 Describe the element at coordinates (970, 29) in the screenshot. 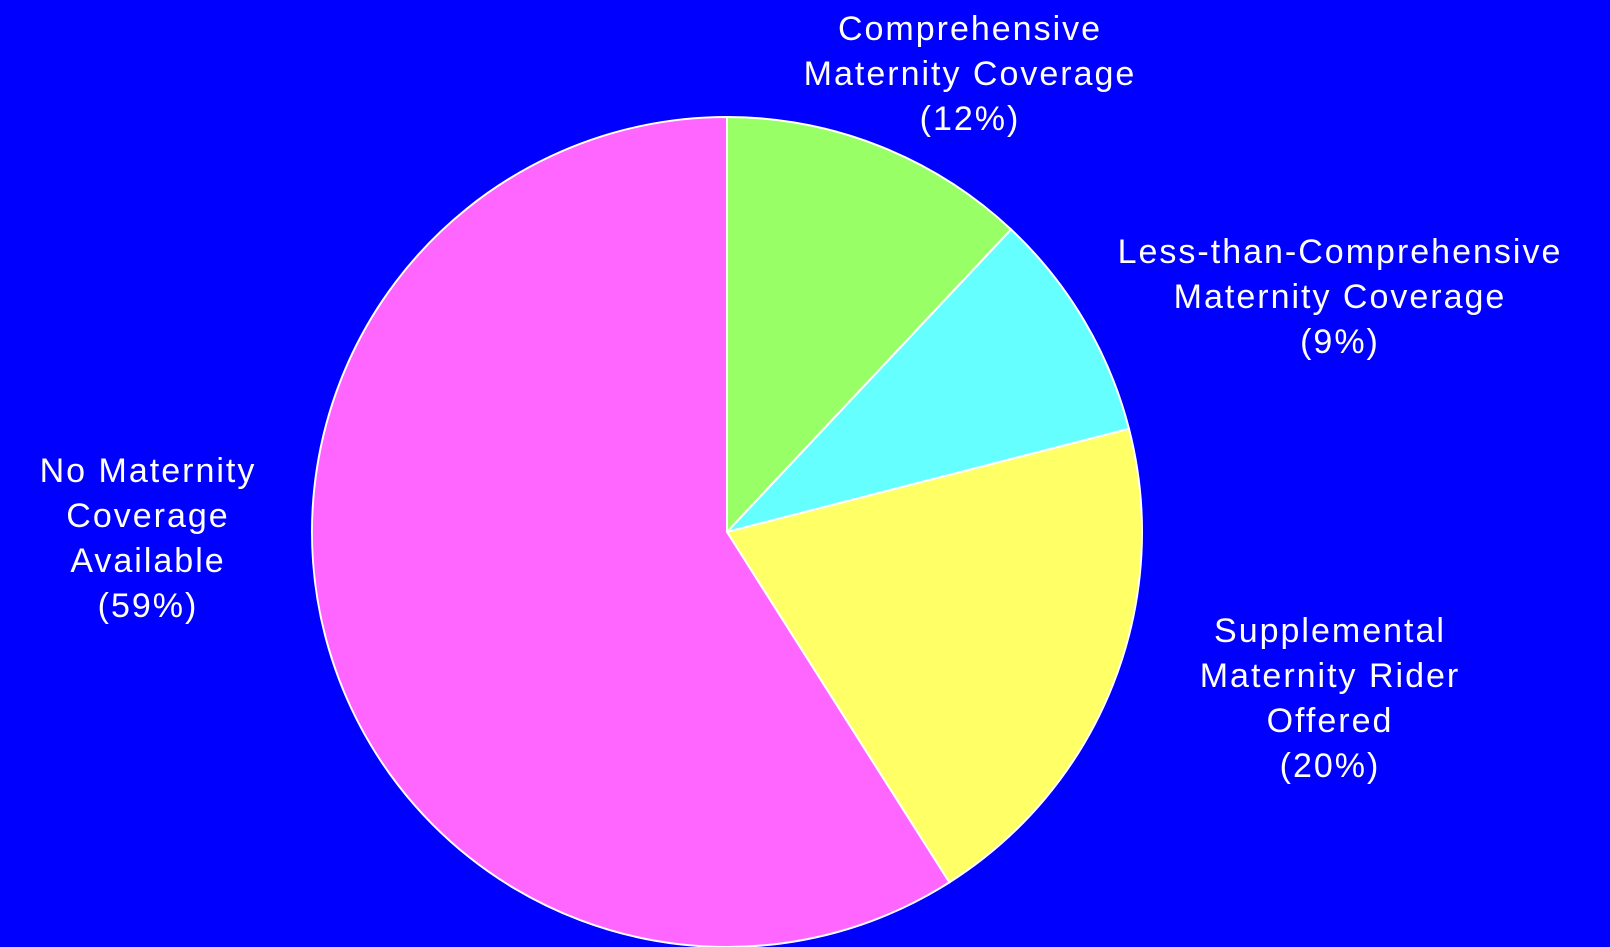

I see `slice-label-line: Comprehensive` at that location.